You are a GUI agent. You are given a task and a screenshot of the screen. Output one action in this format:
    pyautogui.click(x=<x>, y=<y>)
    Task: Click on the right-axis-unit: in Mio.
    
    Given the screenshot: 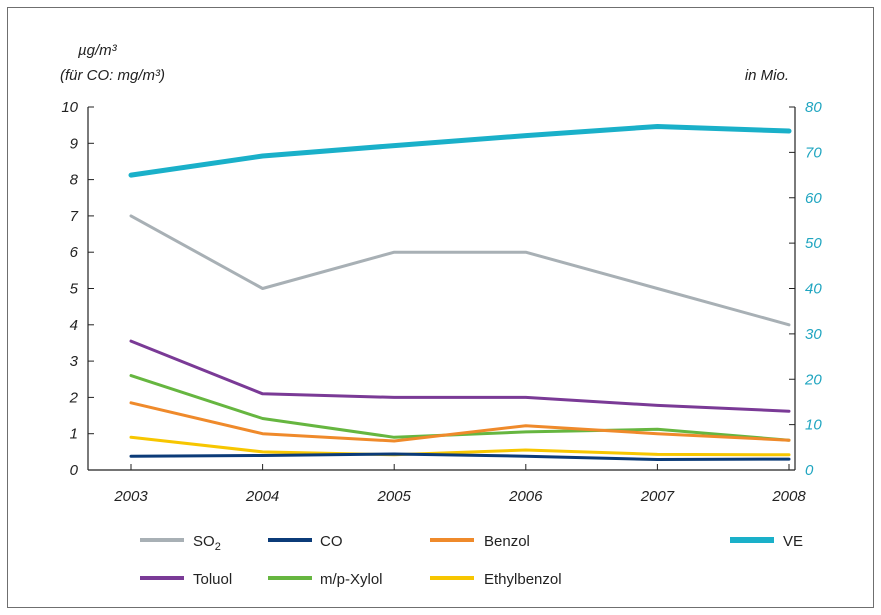 What is the action you would take?
    pyautogui.click(x=767, y=75)
    